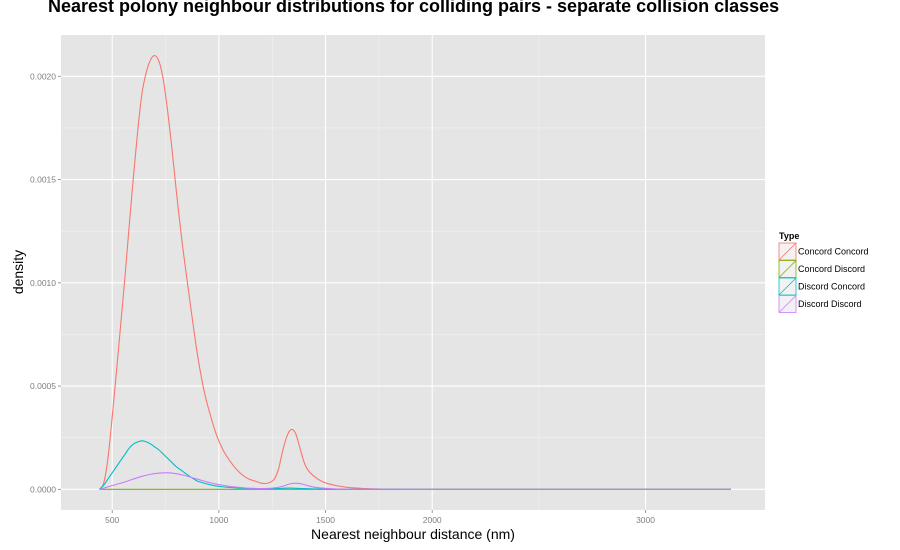 Image resolution: width=900 pixels, height=550 pixels. Describe the element at coordinates (787, 304) in the screenshot. I see `legend-key-line-discord-discord` at that location.